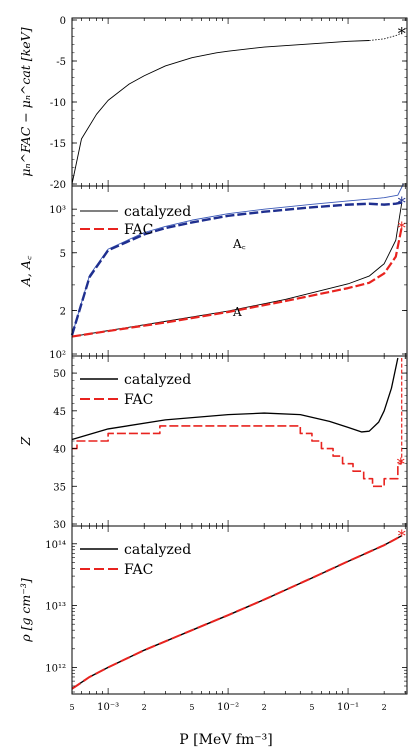 The height and width of the screenshot is (753, 412). Describe the element at coordinates (63, 254) in the screenshot. I see `y-tick-label-p2: 5` at that location.